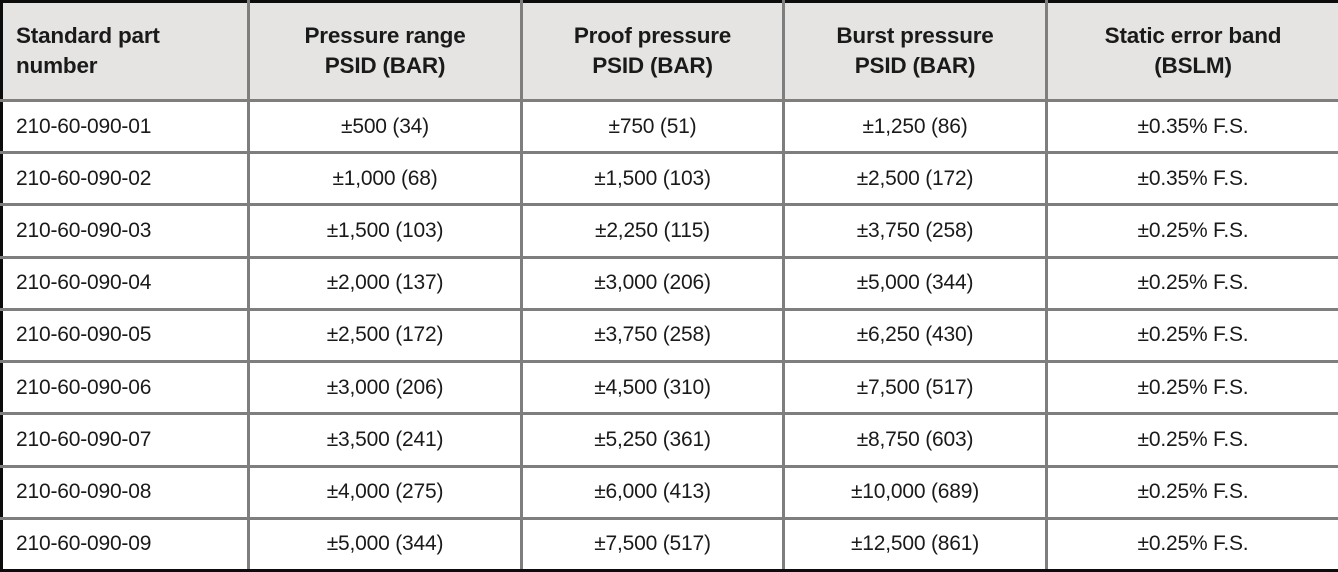 This screenshot has height=572, width=1338. What do you see at coordinates (1193, 65) in the screenshot?
I see `col-header-line: (BSLM)` at bounding box center [1193, 65].